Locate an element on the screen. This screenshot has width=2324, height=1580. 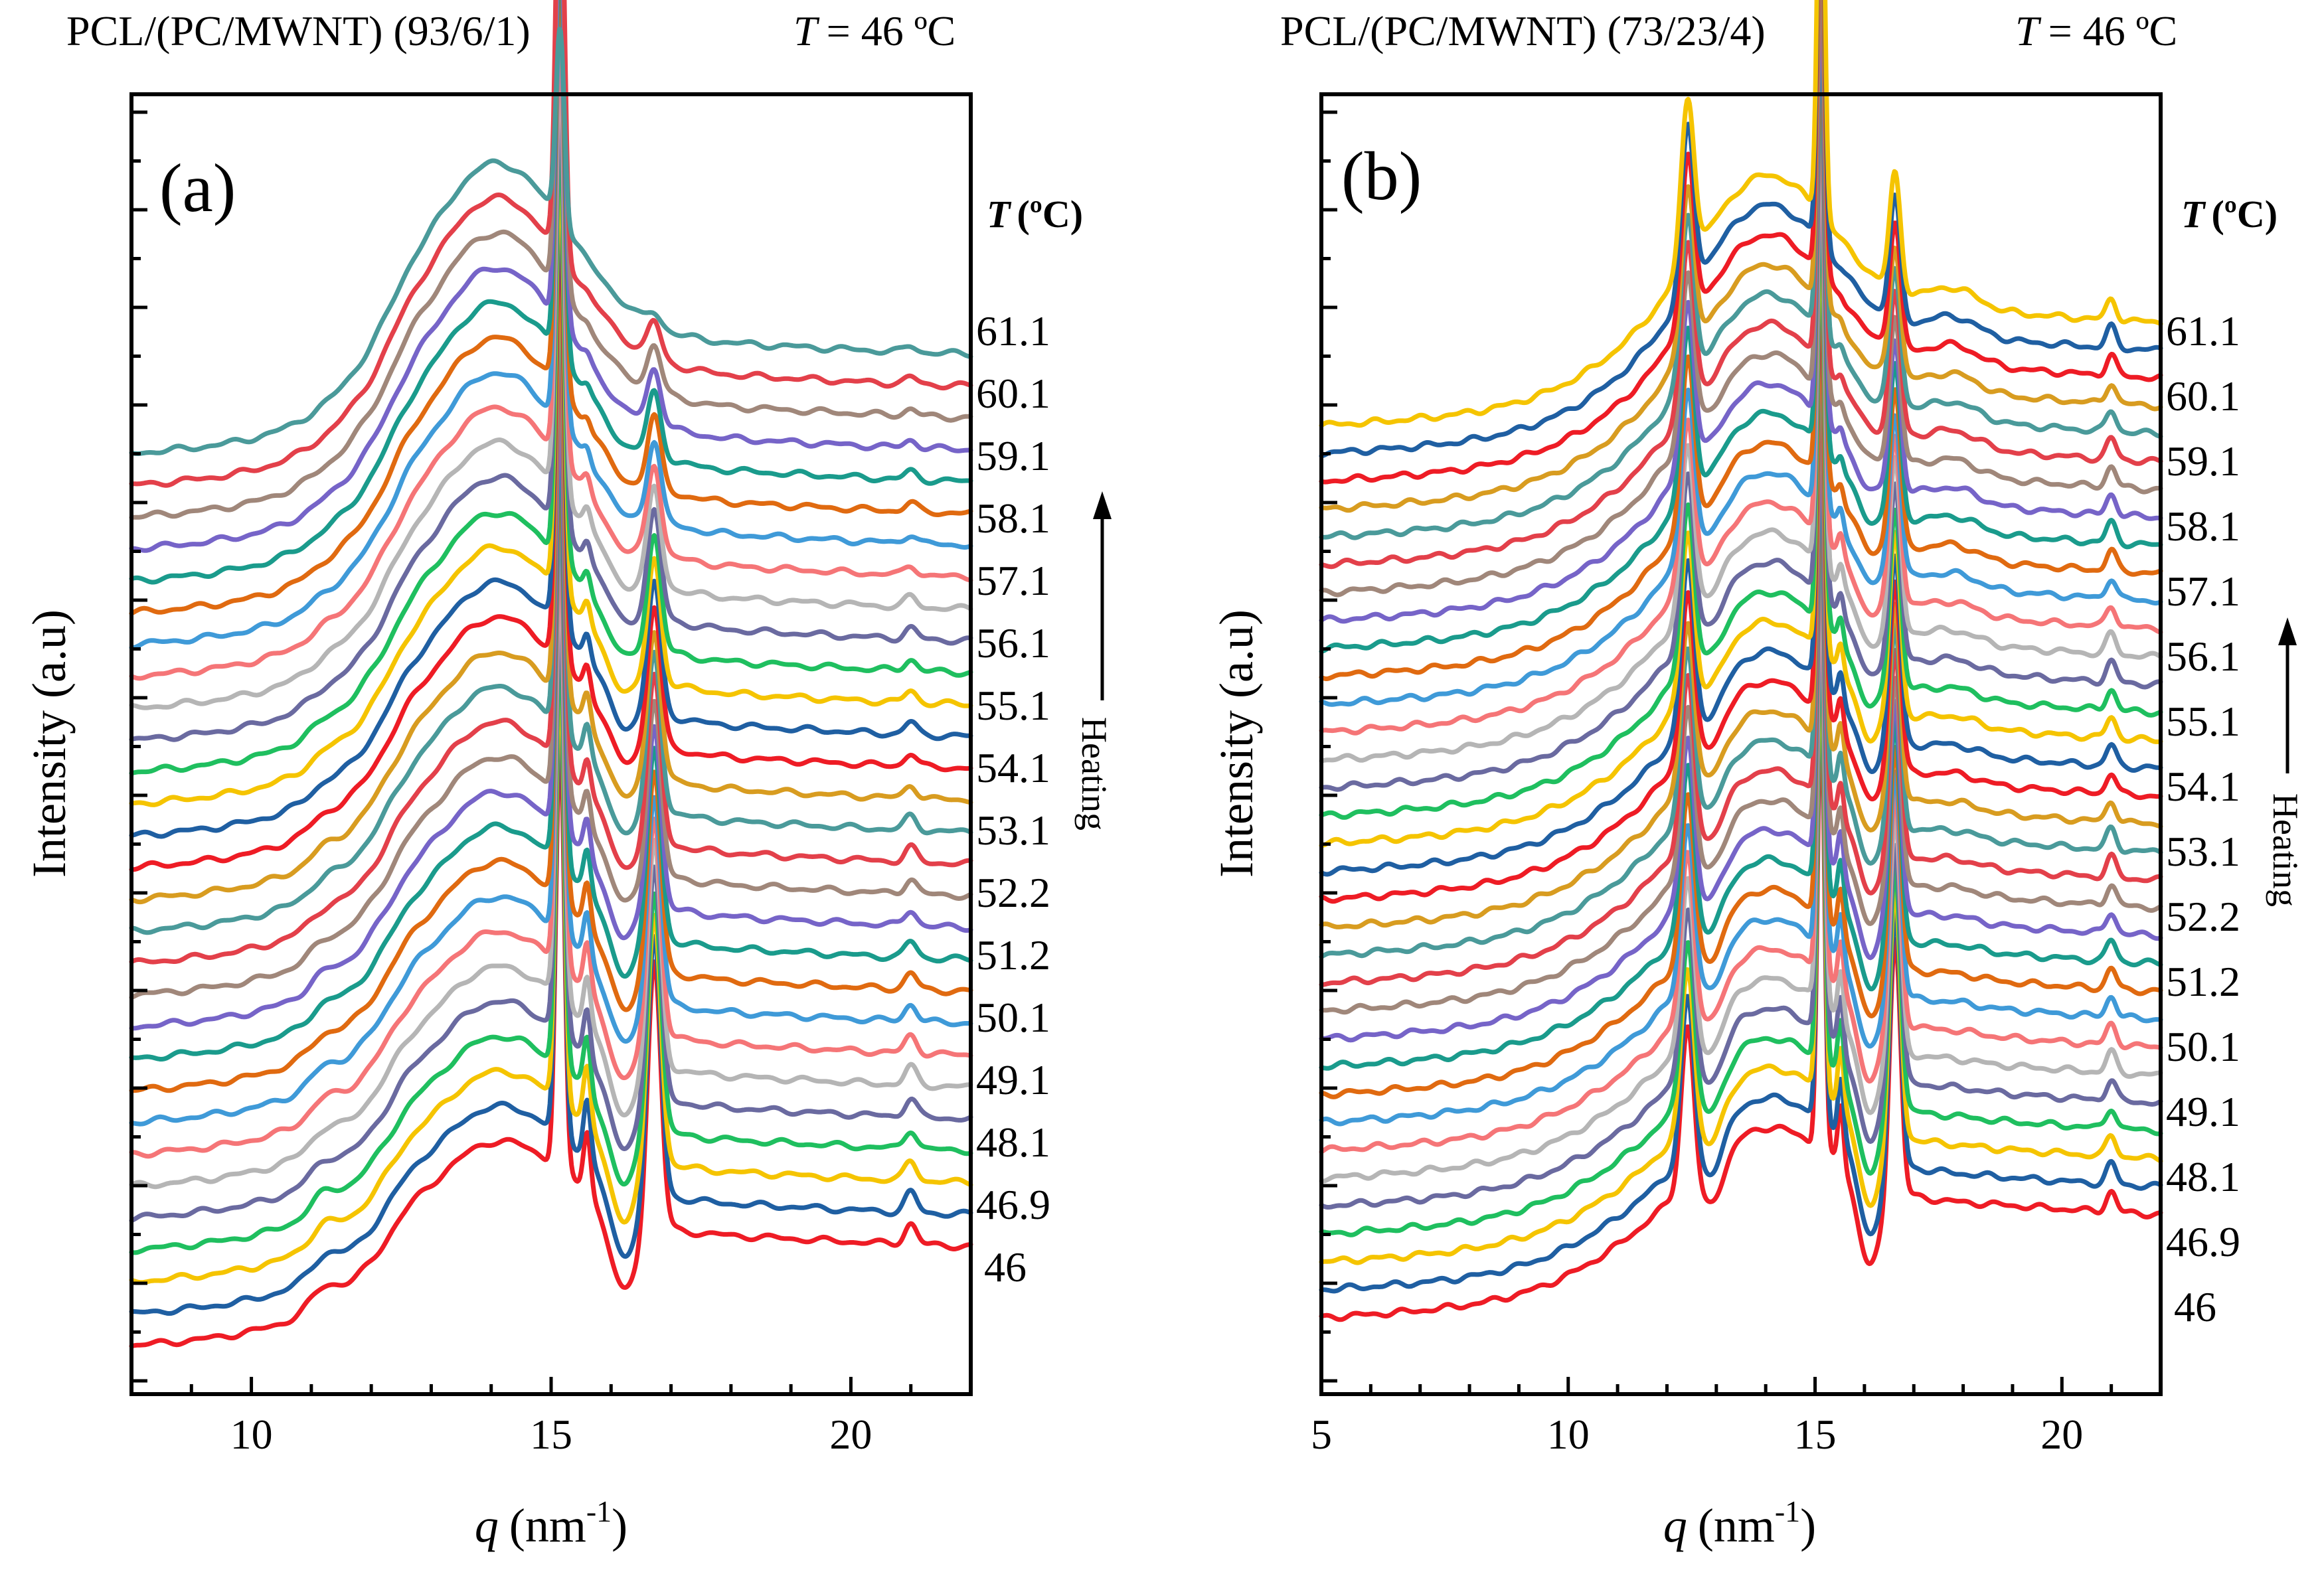
panel-a-temperature-label-16: 46 is located at coordinates (1006, 1267).